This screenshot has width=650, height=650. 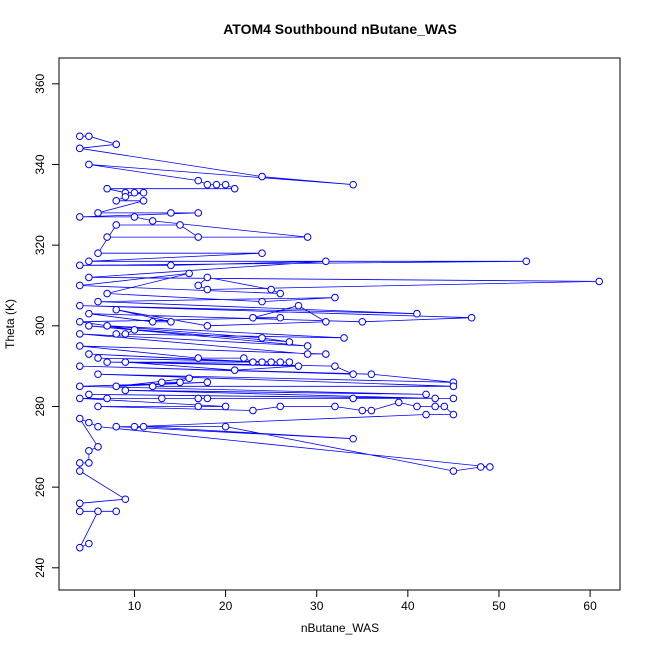 I want to click on x-tick-label: 60, so click(x=590, y=606).